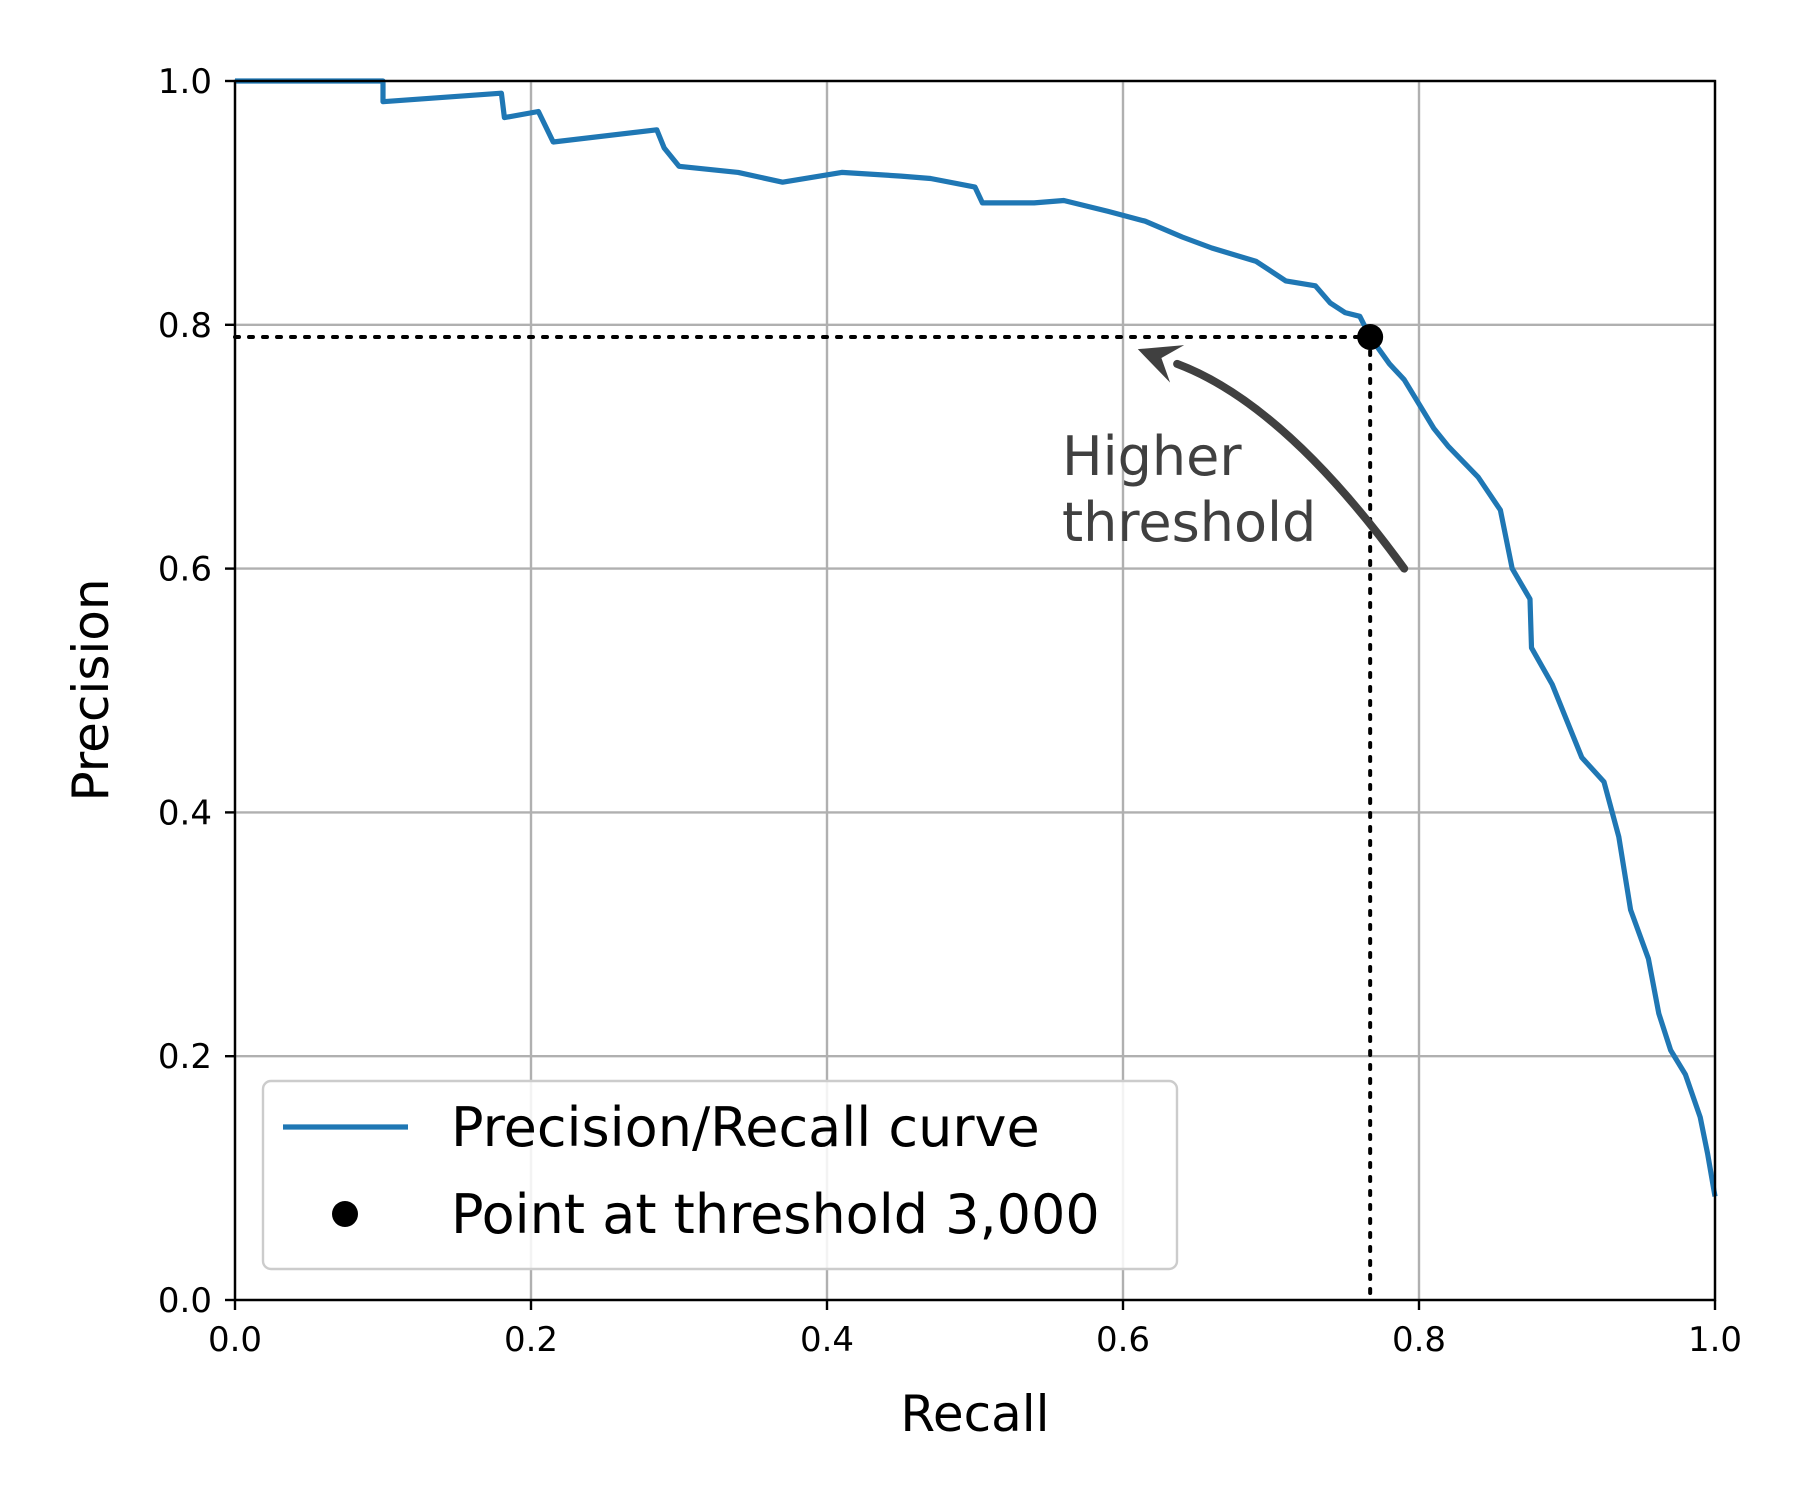 This screenshot has height=1500, width=1800. I want to click on threshold-point, so click(1370, 336).